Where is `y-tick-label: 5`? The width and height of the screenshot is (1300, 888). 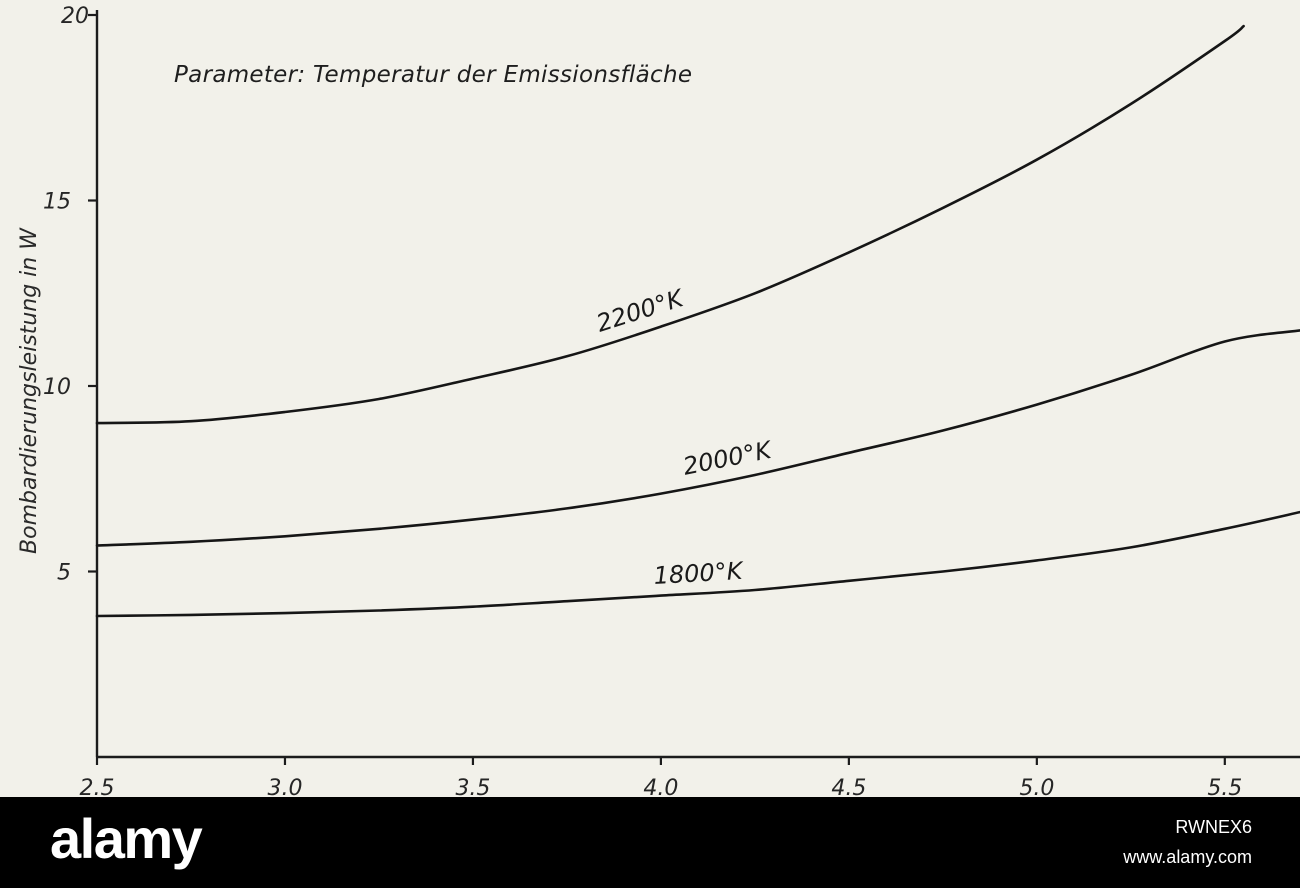
y-tick-label: 5 is located at coordinates (64, 573).